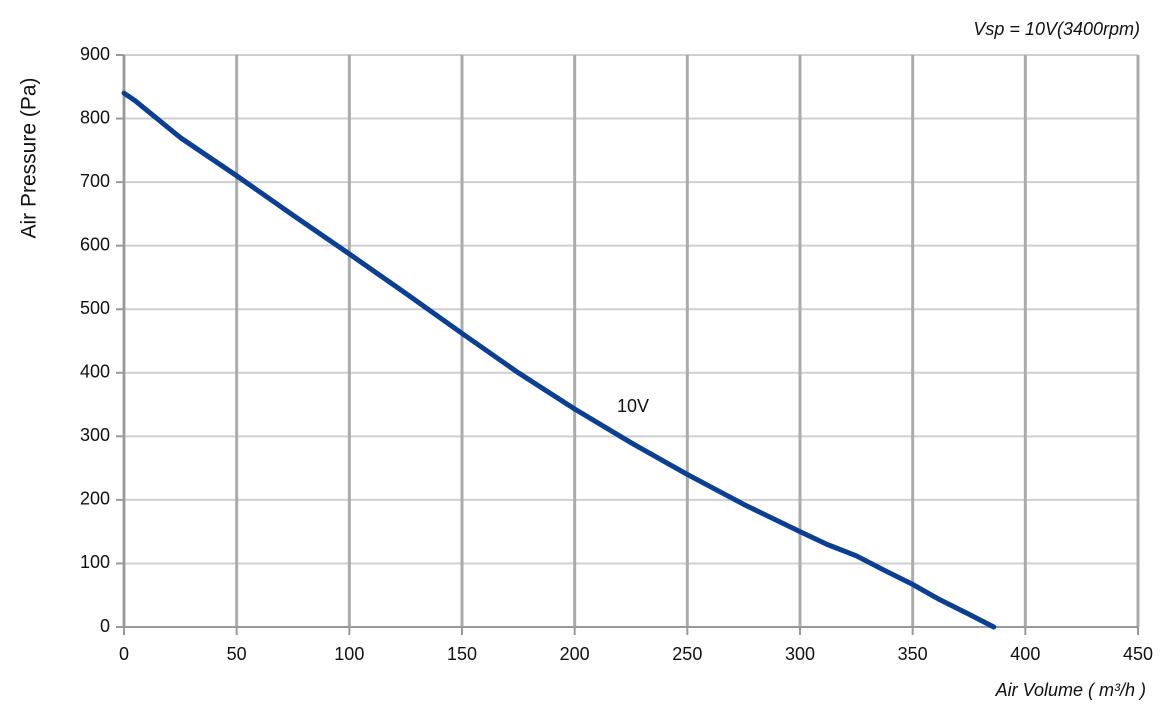 The height and width of the screenshot is (718, 1176). Describe the element at coordinates (95, 117) in the screenshot. I see `y-tick-label: 800` at that location.